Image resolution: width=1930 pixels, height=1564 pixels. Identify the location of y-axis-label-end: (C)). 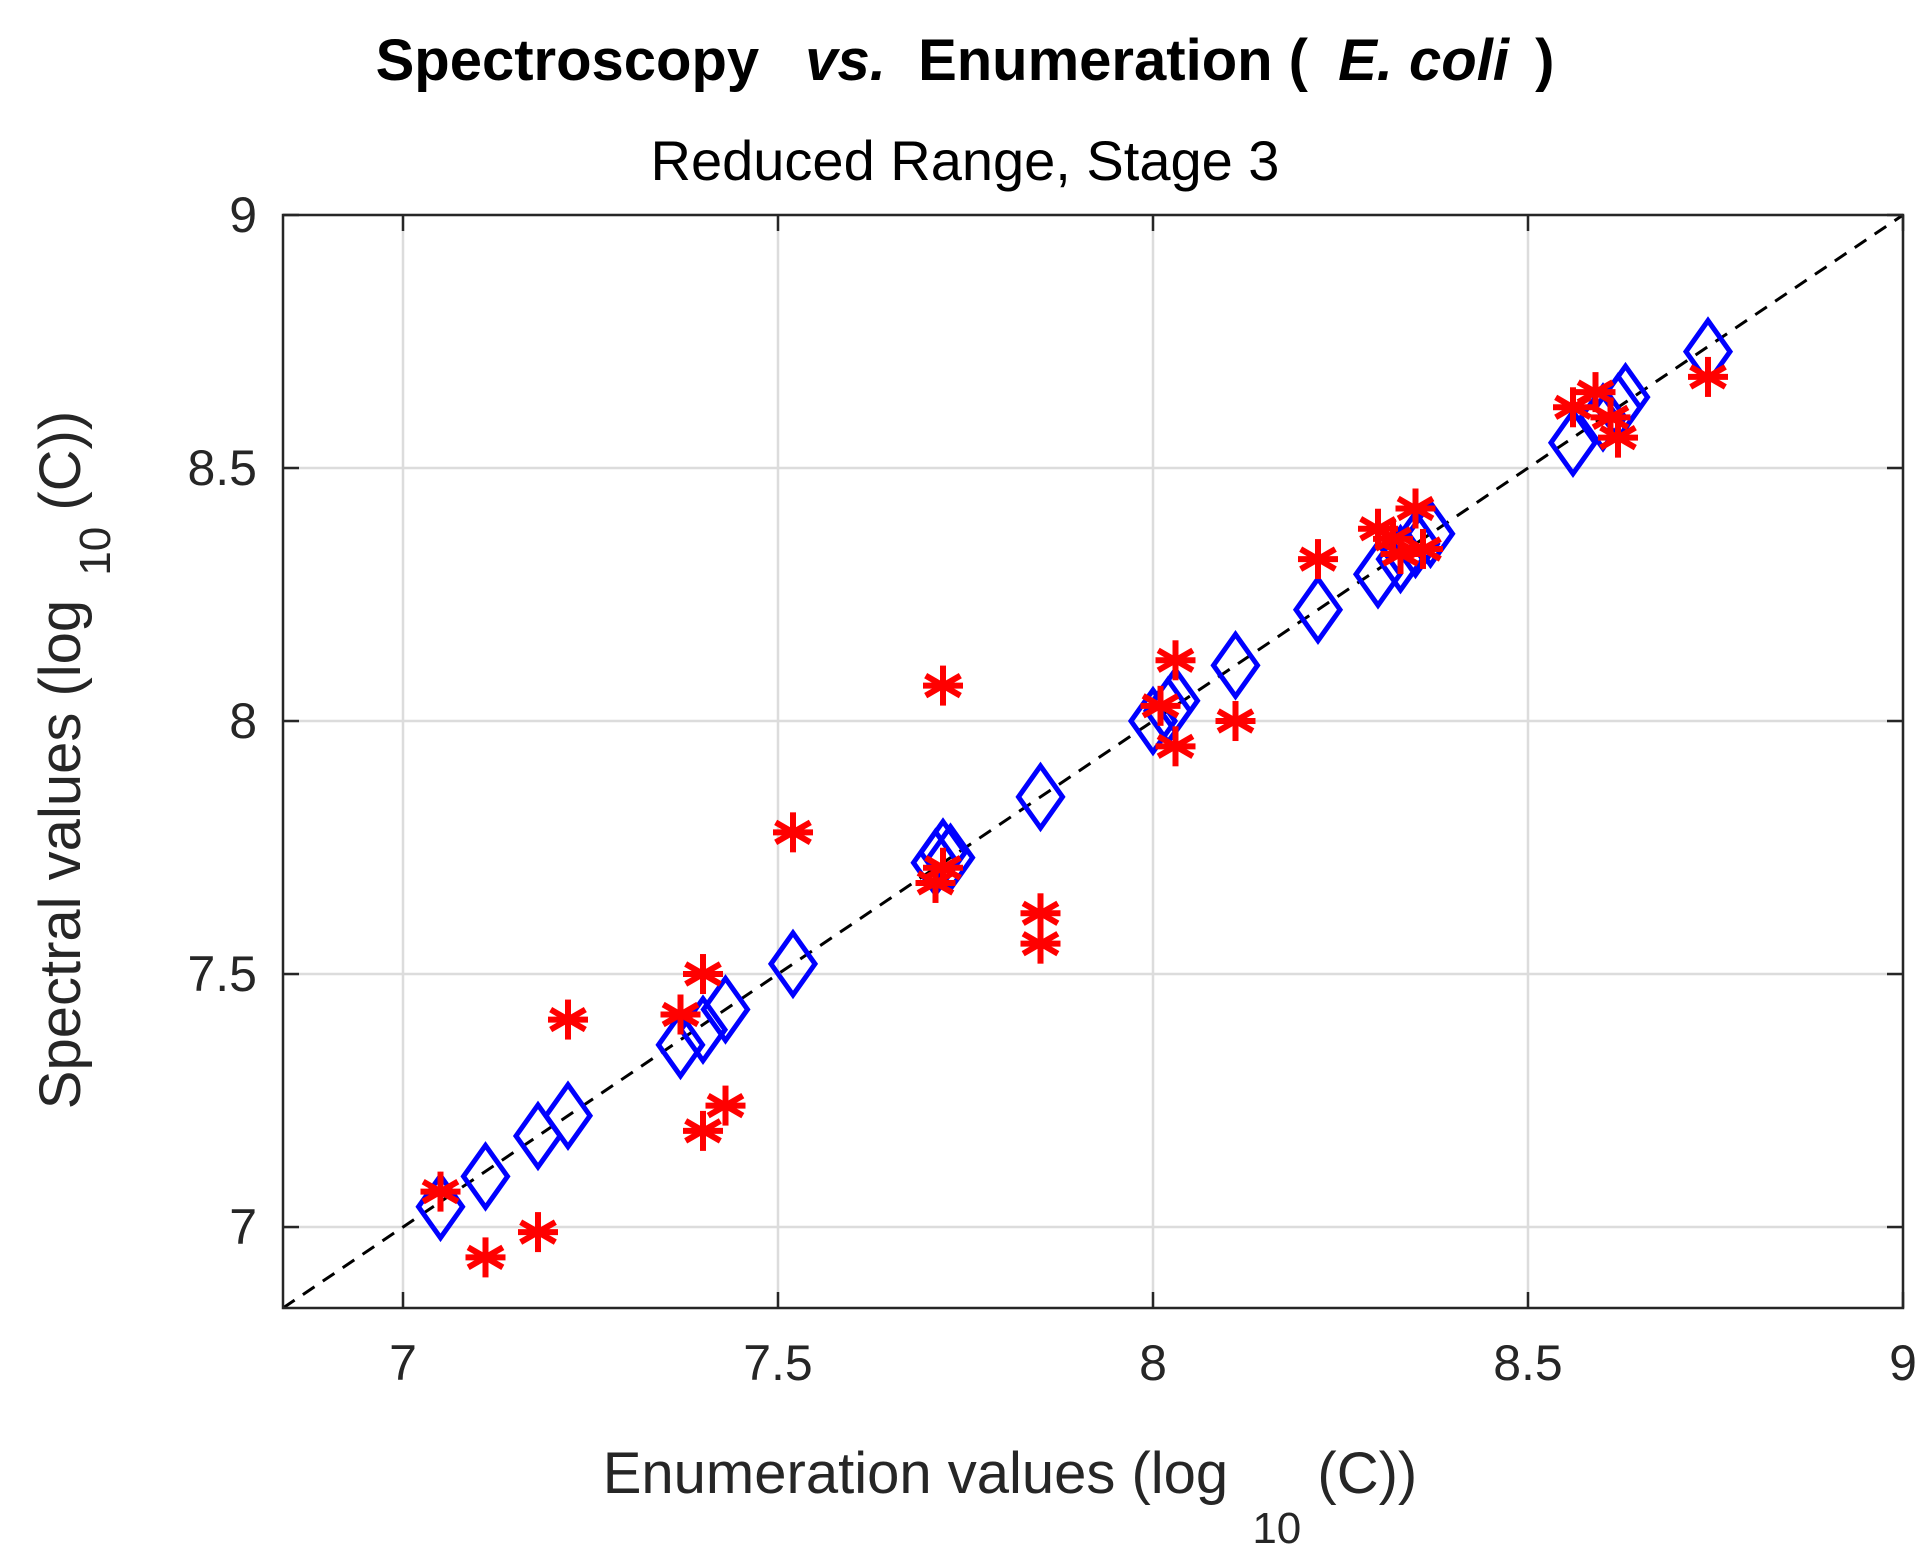
(60, 461).